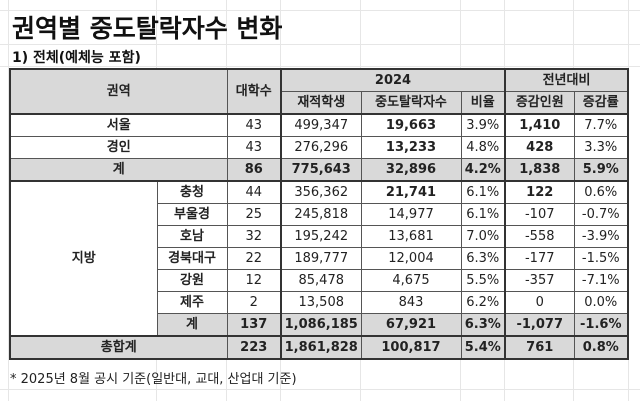  What do you see at coordinates (393, 80) in the screenshot?
I see `header-year: 2024` at bounding box center [393, 80].